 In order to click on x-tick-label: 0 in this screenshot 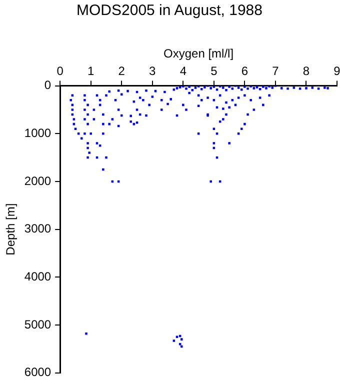, I will do `click(60, 71)`.